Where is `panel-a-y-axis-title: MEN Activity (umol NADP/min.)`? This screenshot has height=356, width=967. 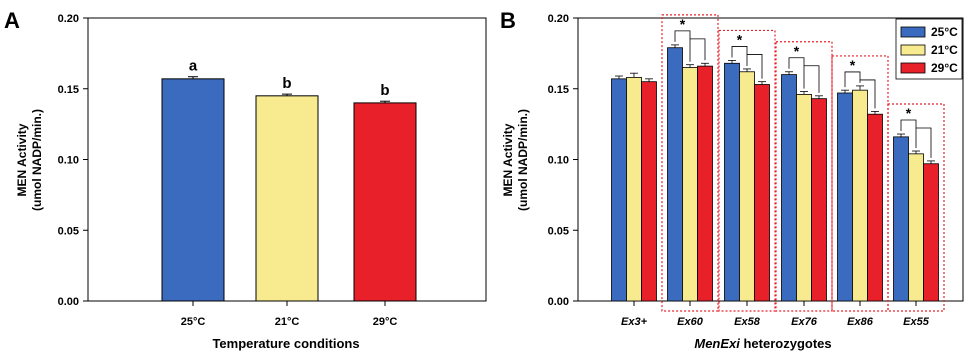 panel-a-y-axis-title: MEN Activity (umol NADP/min.) is located at coordinates (29, 160).